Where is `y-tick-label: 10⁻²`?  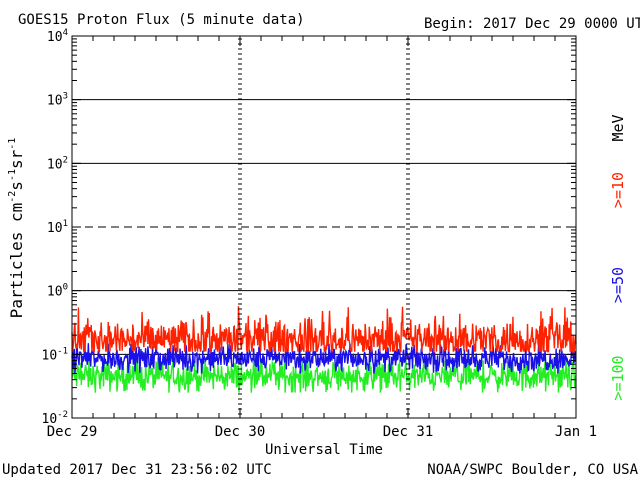
y-tick-label: 10⁻² is located at coordinates (55, 418).